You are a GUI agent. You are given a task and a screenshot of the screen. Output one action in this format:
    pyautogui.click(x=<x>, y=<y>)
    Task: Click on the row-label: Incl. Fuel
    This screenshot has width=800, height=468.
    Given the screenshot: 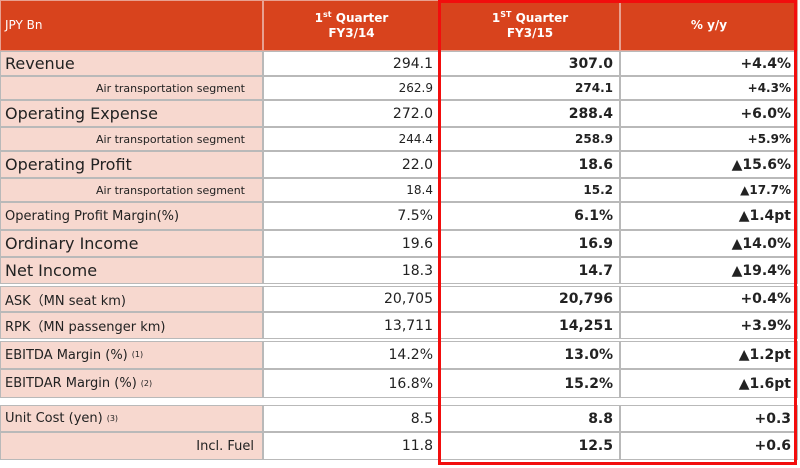 What is the action you would take?
    pyautogui.click(x=225, y=446)
    